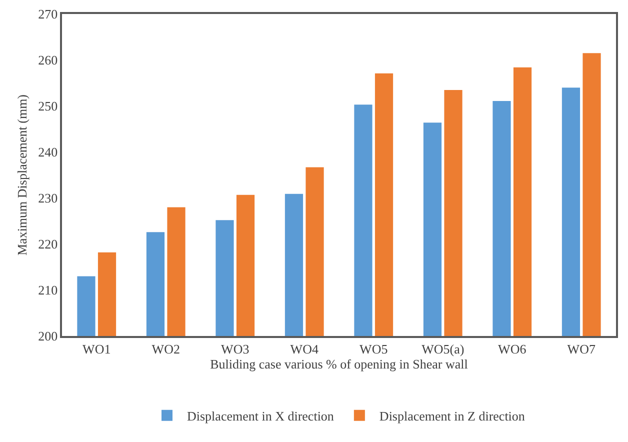 This screenshot has height=442, width=628. What do you see at coordinates (96, 348) in the screenshot?
I see `x-tick-label: WO1` at bounding box center [96, 348].